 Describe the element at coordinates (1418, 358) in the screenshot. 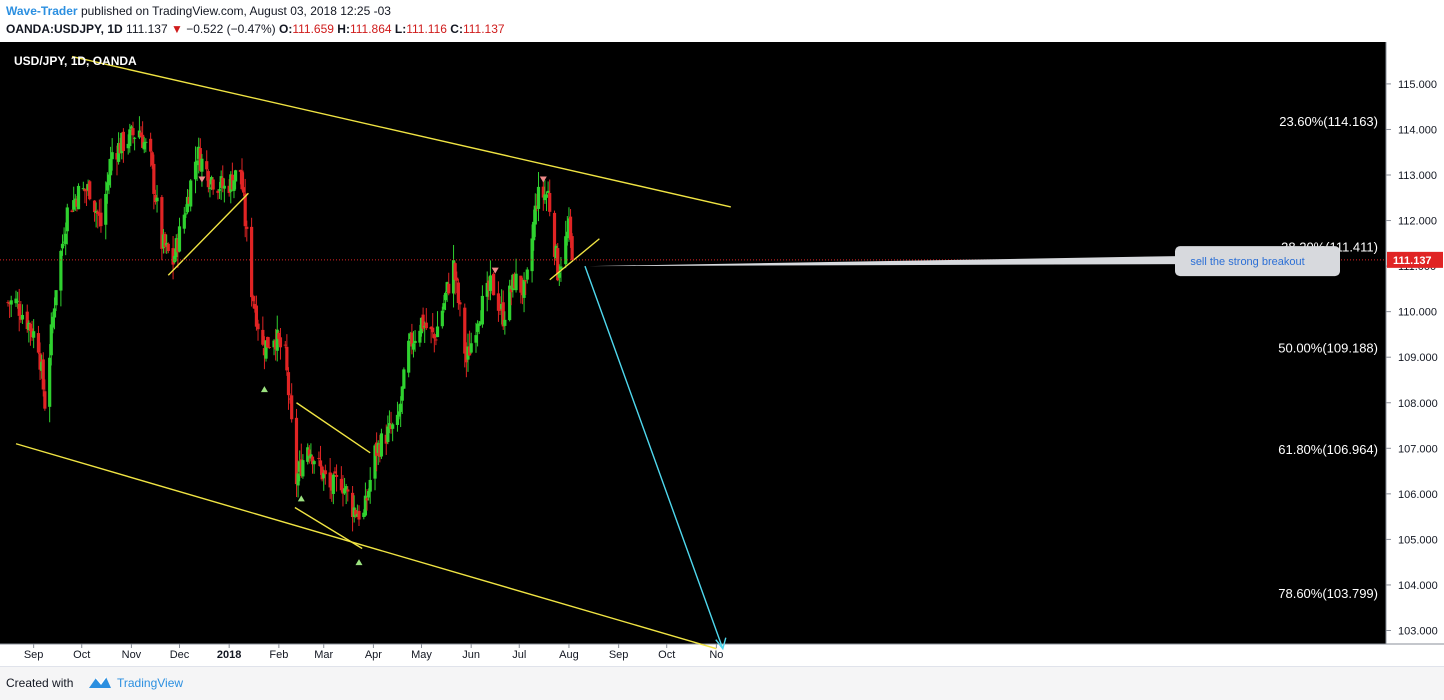

I see `y-tick-label: 109.000` at that location.